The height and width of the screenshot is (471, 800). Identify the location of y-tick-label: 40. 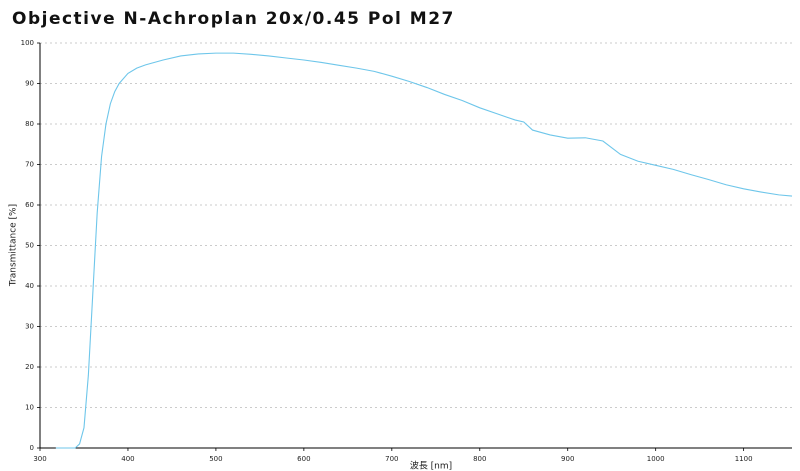
(29, 286).